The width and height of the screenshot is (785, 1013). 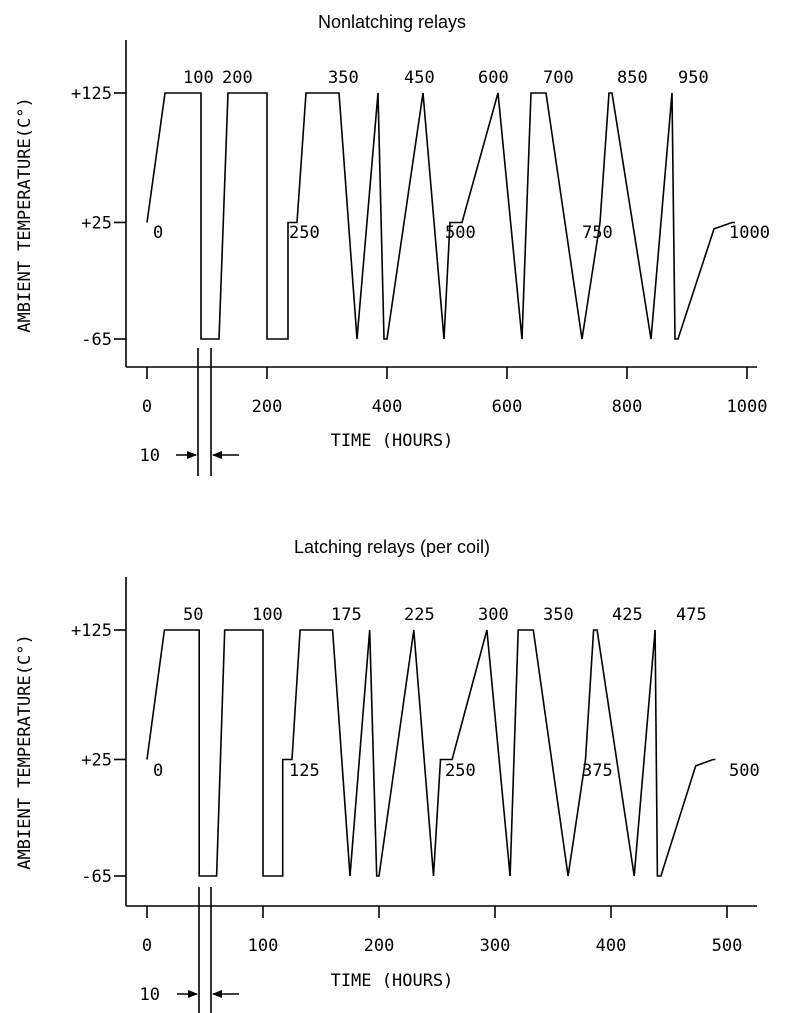 I want to click on chart-2-x-tick-label: 100, so click(x=263, y=946).